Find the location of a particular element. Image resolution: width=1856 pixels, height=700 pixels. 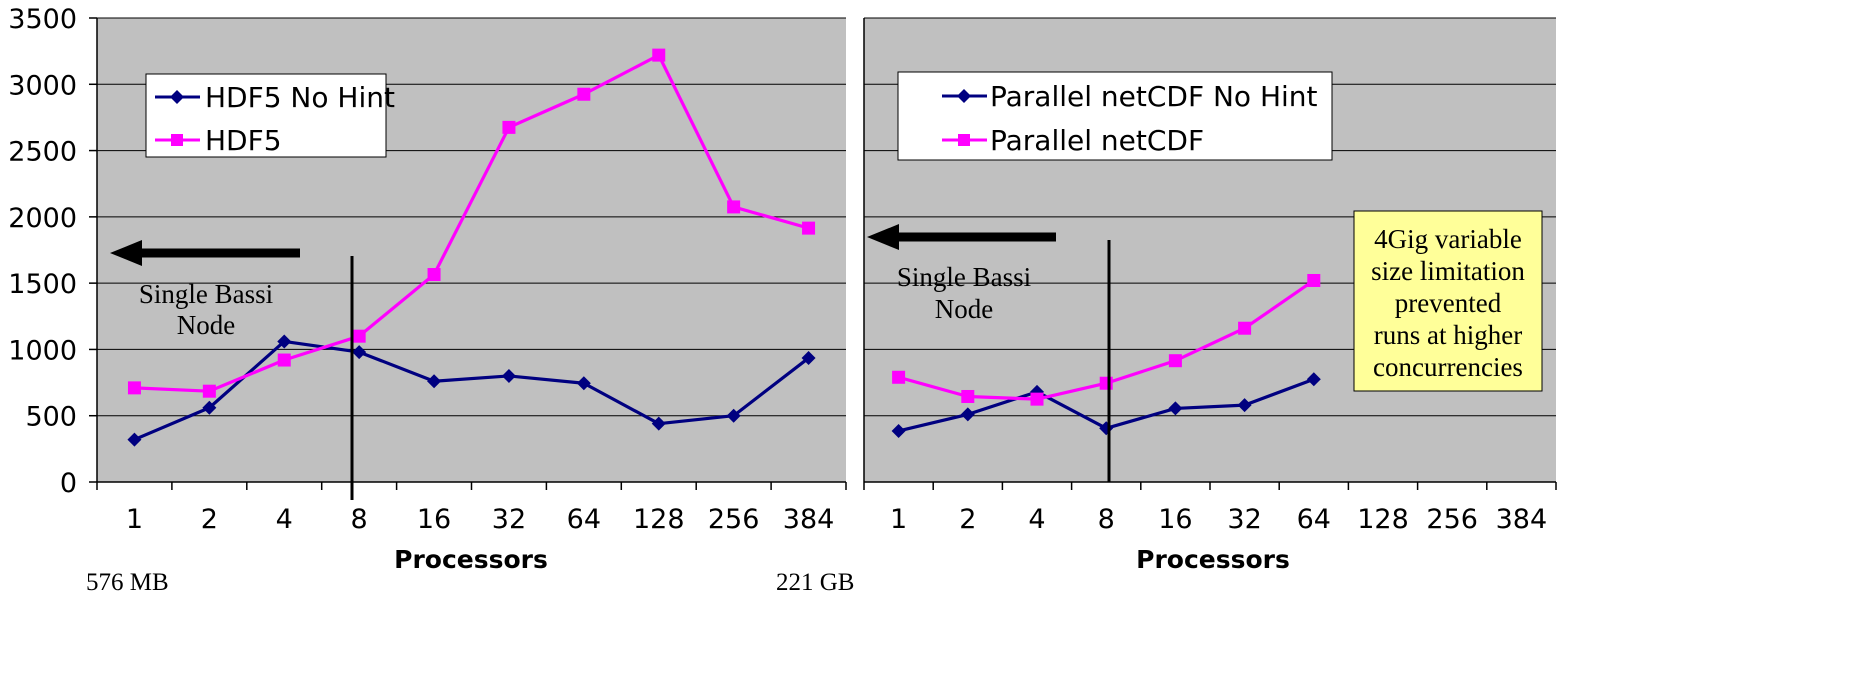

y-tick-label: 1000 is located at coordinates (42, 350).